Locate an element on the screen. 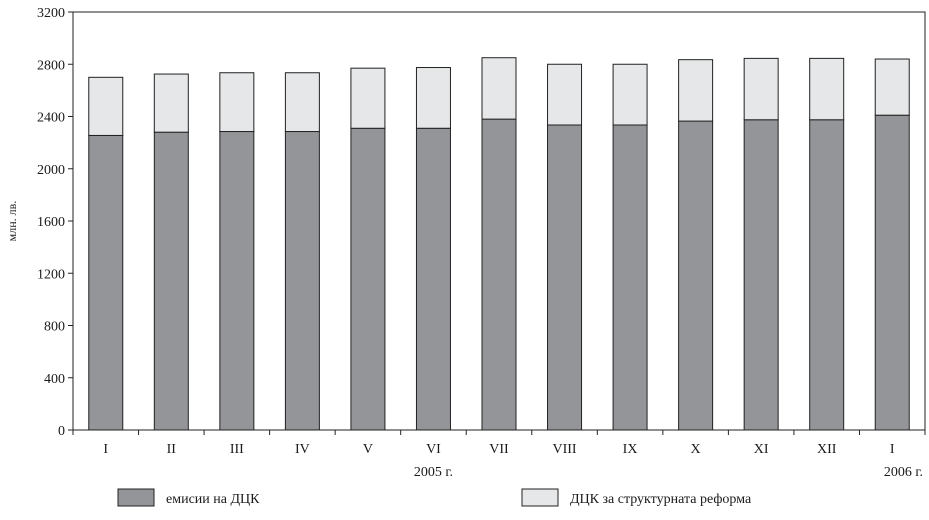  y-tick-label: 1600 is located at coordinates (51, 222).